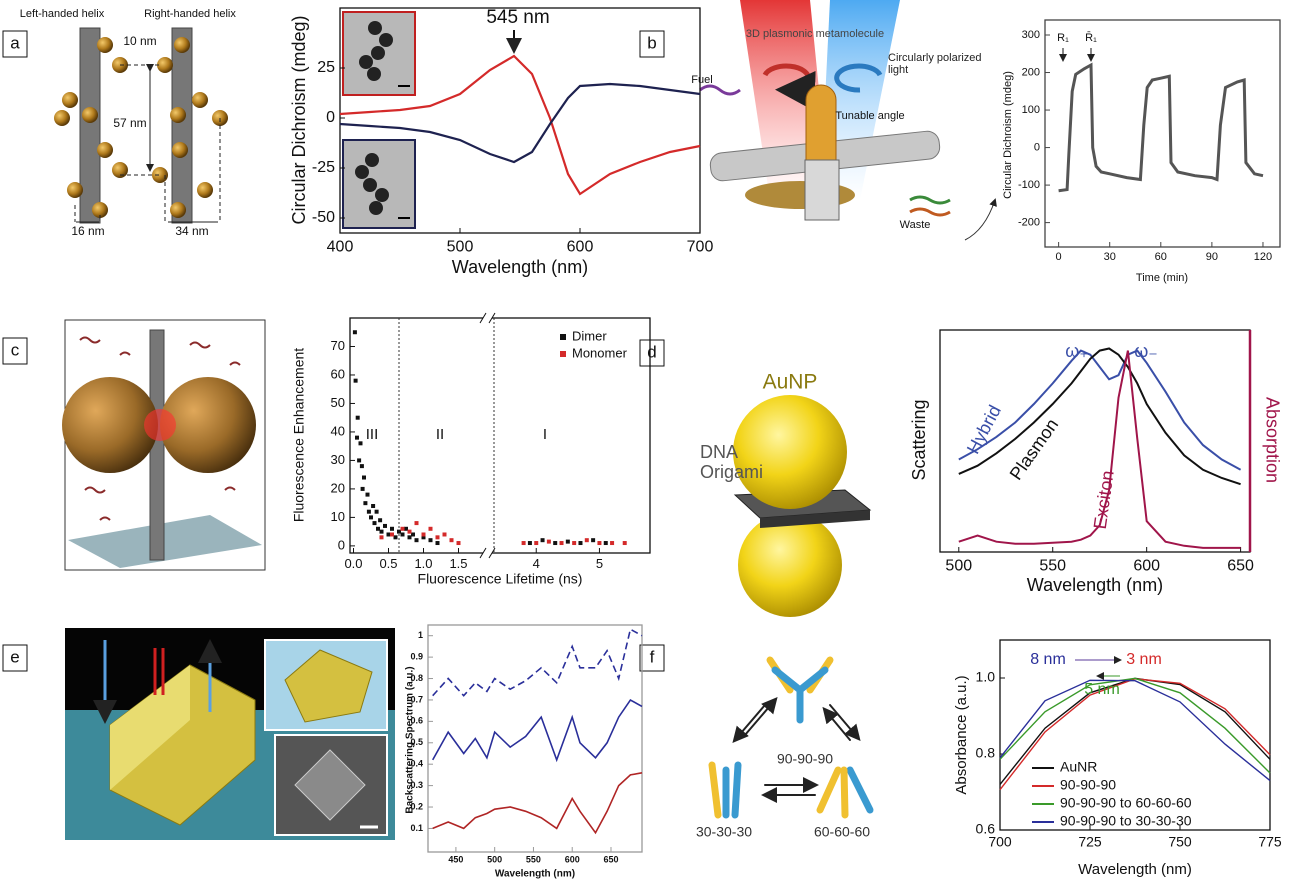 The height and width of the screenshot is (883, 1289). I want to click on y-tick-label: 70, so click(338, 345).